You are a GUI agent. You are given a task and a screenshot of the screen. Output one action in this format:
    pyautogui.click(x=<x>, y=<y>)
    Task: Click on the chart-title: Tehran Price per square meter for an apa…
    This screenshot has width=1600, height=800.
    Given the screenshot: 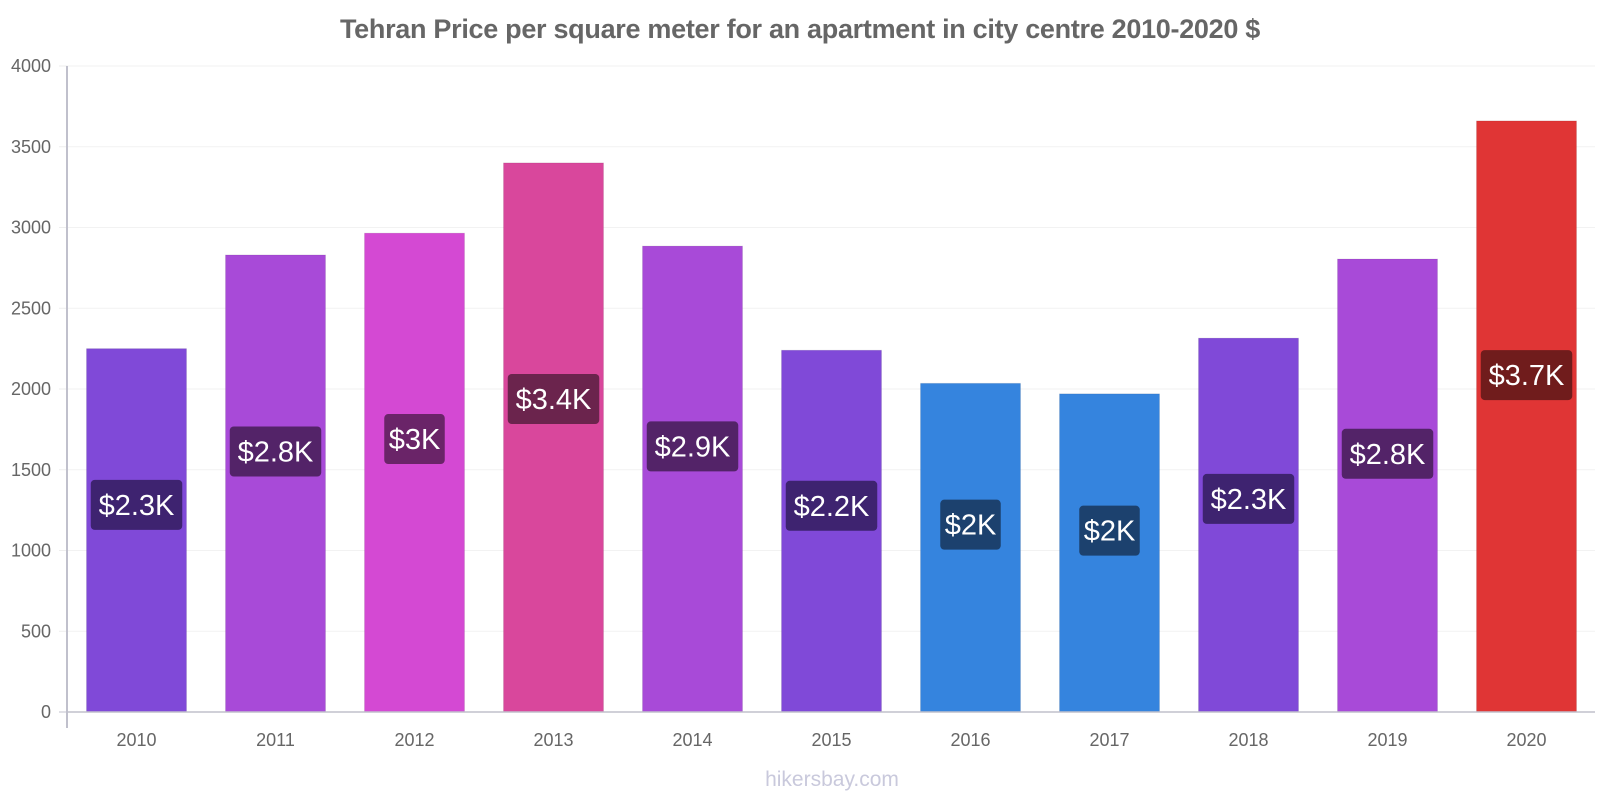 What is the action you would take?
    pyautogui.click(x=799, y=29)
    